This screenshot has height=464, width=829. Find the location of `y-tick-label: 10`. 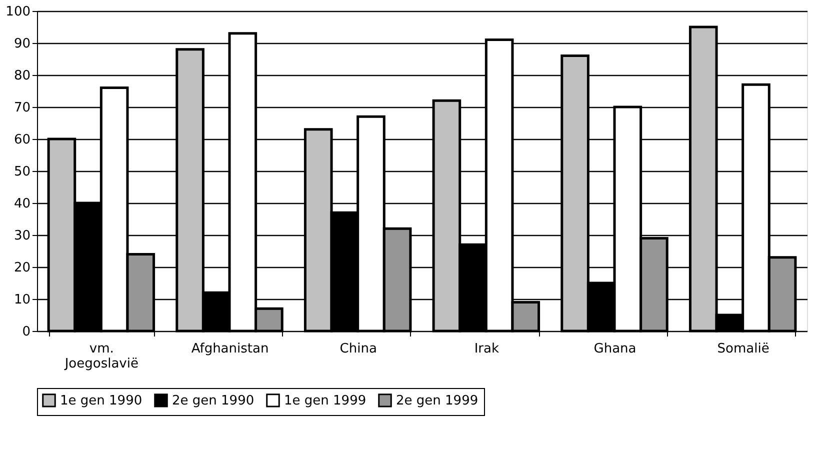

y-tick-label: 10 is located at coordinates (22, 300).